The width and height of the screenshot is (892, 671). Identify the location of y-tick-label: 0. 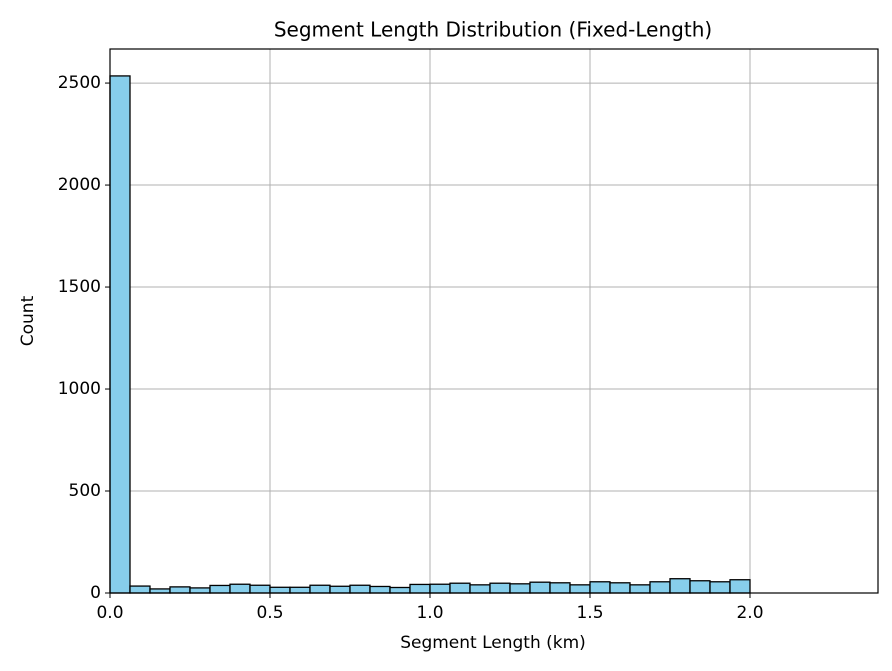
(95, 593).